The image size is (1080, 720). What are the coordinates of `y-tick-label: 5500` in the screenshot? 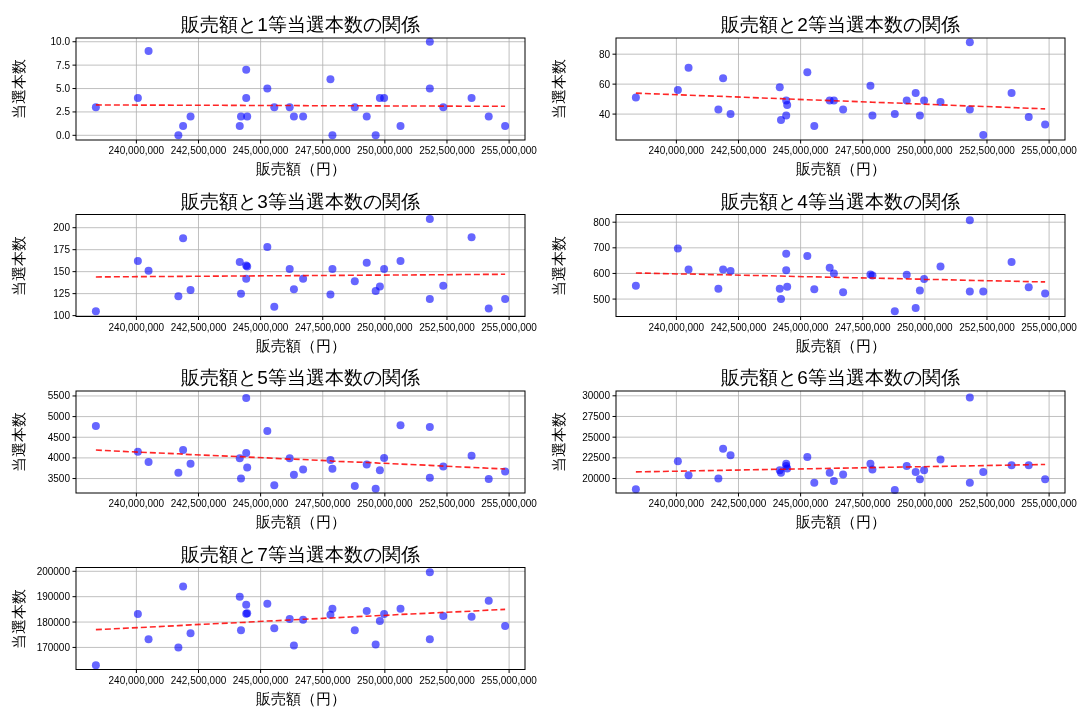 It's located at (59, 396).